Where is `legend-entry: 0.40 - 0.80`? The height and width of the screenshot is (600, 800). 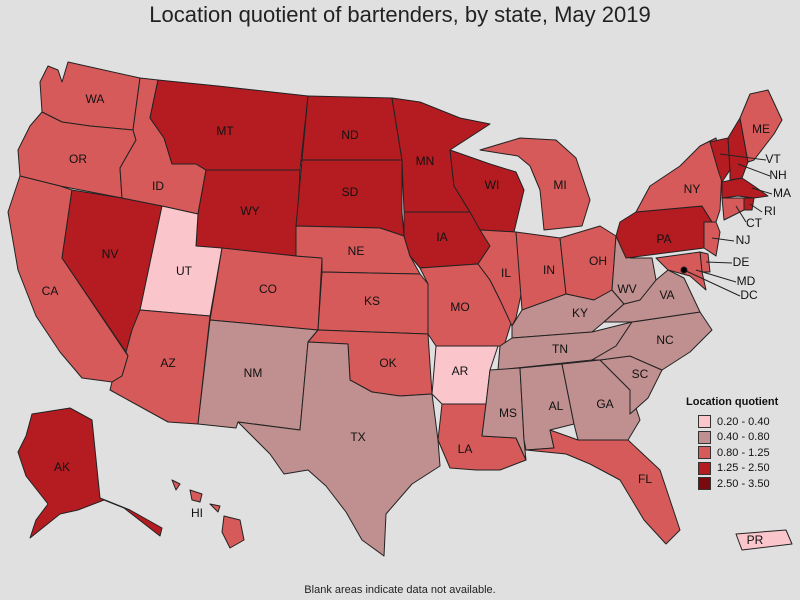
legend-entry: 0.40 - 0.80 is located at coordinates (732, 438).